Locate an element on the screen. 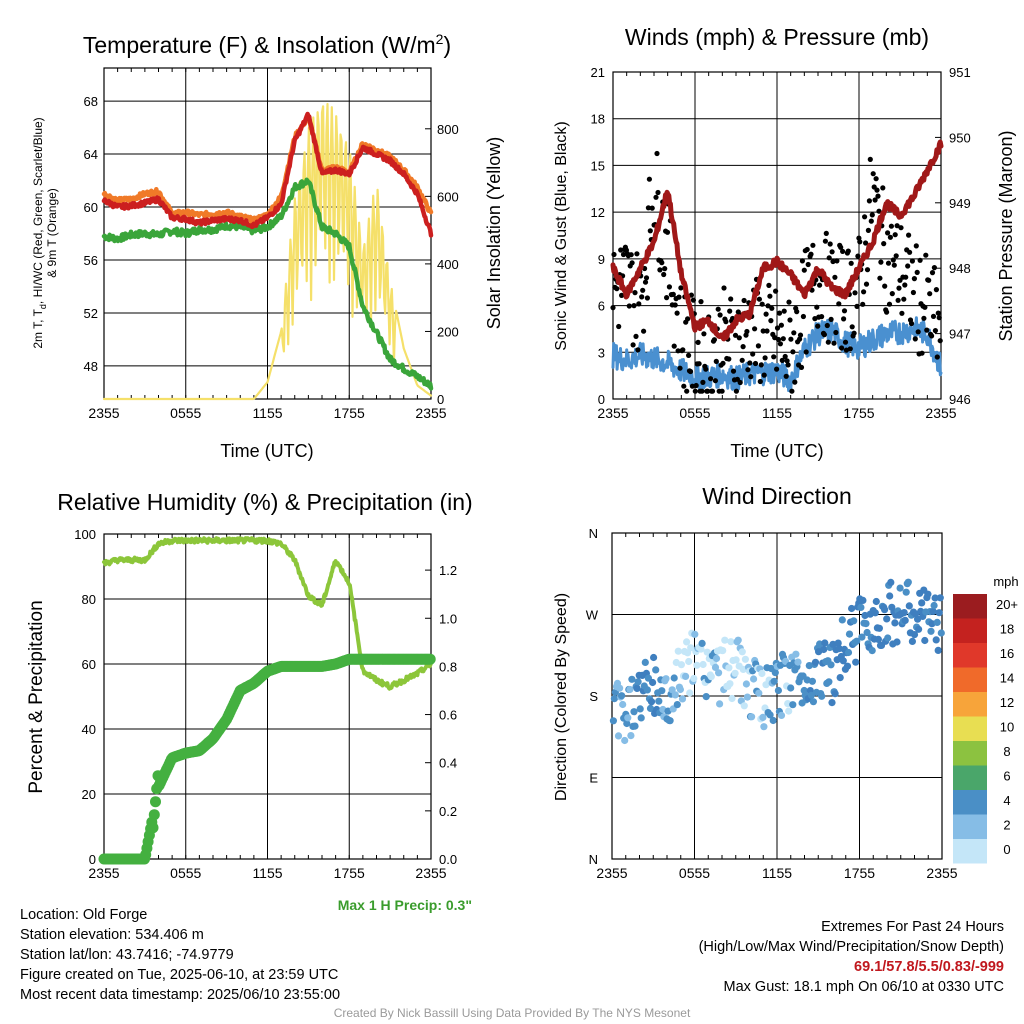  temp-y2tick-label: 0 is located at coordinates (440, 399).